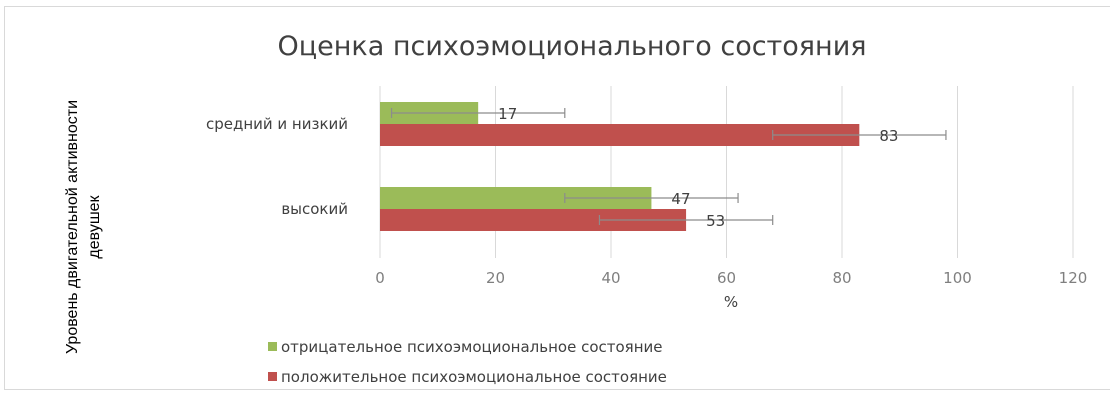 The width and height of the screenshot is (1118, 394). I want to click on data-label: 83, so click(888, 136).